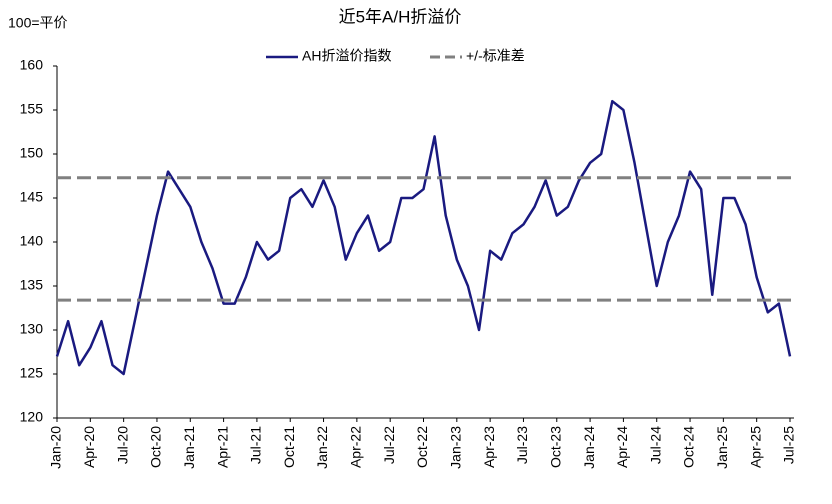 The width and height of the screenshot is (832, 504). I want to click on x-tick-label: Apr-20, so click(89, 447).